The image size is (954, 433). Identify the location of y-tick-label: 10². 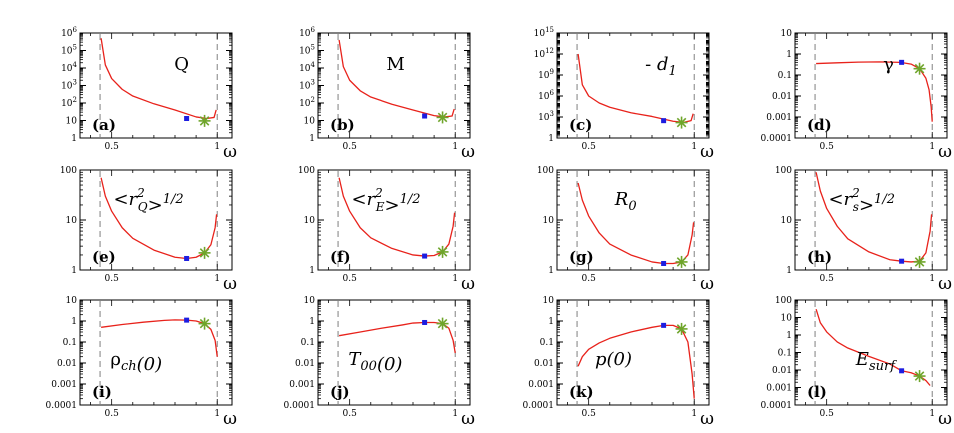
(307, 102).